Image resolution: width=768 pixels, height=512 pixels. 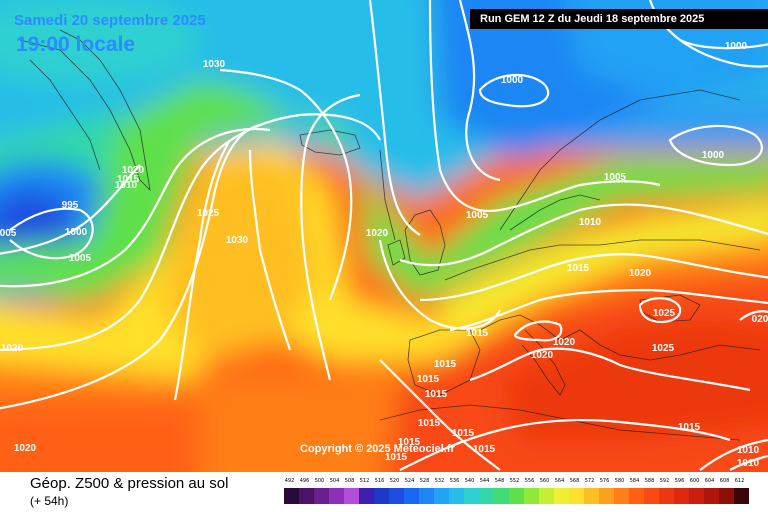 I want to click on scale-value: 568, so click(x=574, y=481).